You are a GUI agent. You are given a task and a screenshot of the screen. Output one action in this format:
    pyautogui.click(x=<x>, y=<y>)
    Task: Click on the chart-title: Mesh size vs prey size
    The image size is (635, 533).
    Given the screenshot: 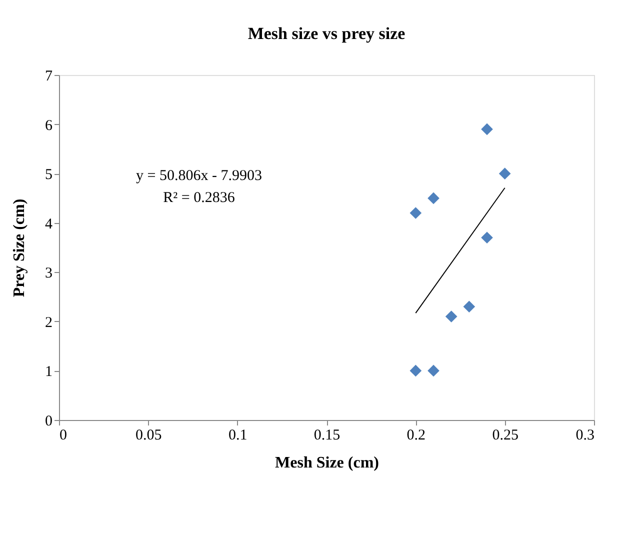 What is the action you would take?
    pyautogui.click(x=327, y=33)
    